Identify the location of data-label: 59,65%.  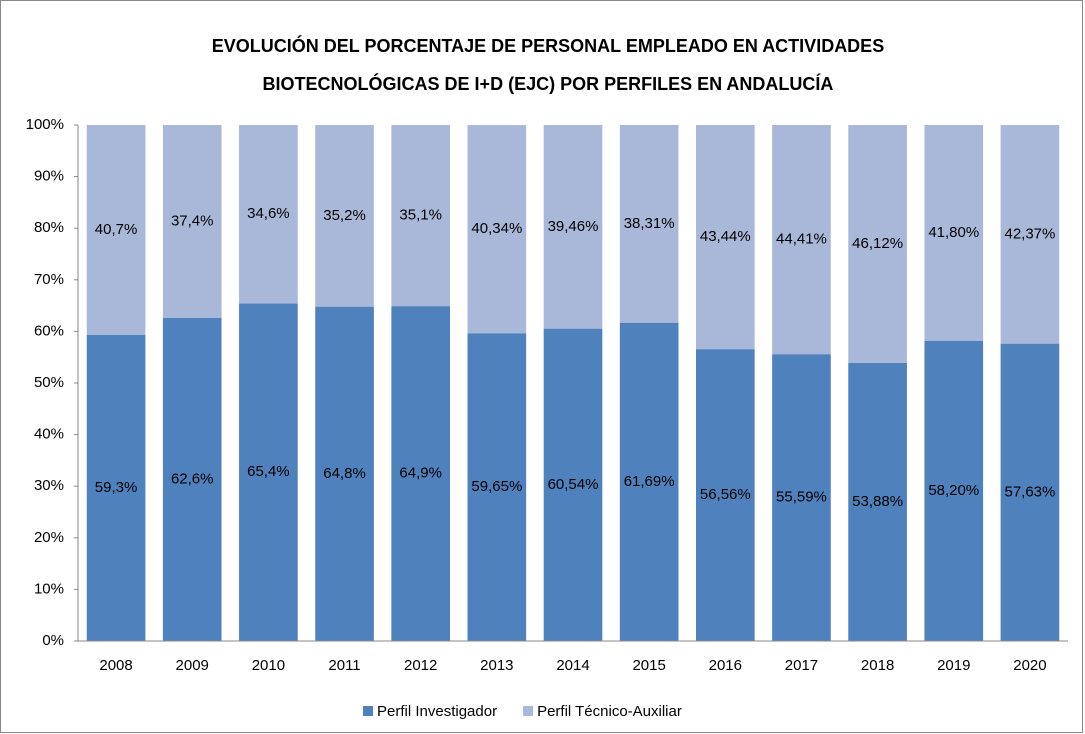
(496, 486).